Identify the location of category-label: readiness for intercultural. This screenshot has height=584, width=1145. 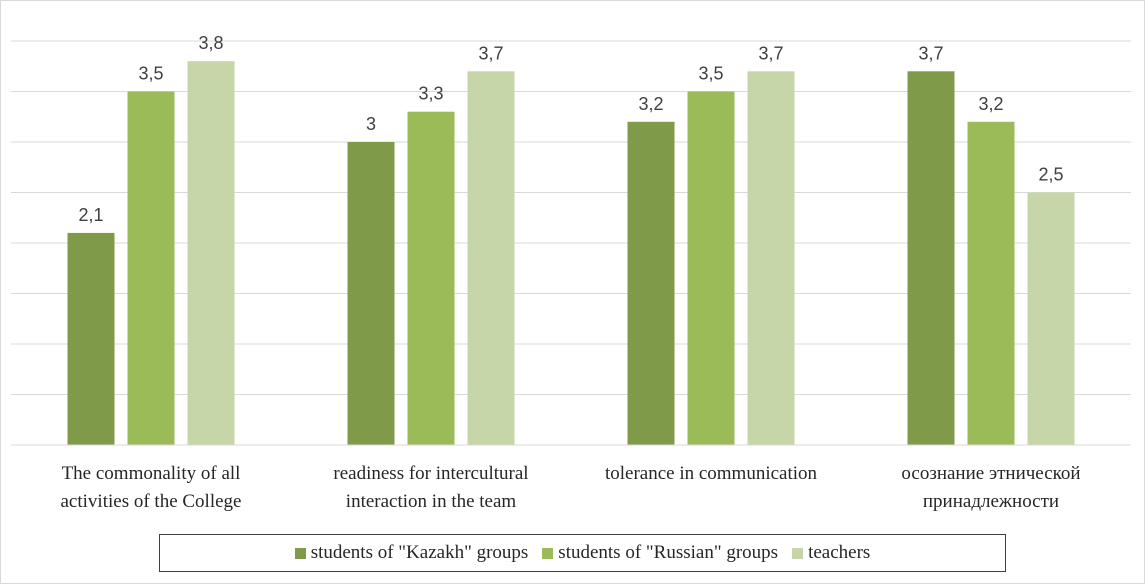
(430, 473).